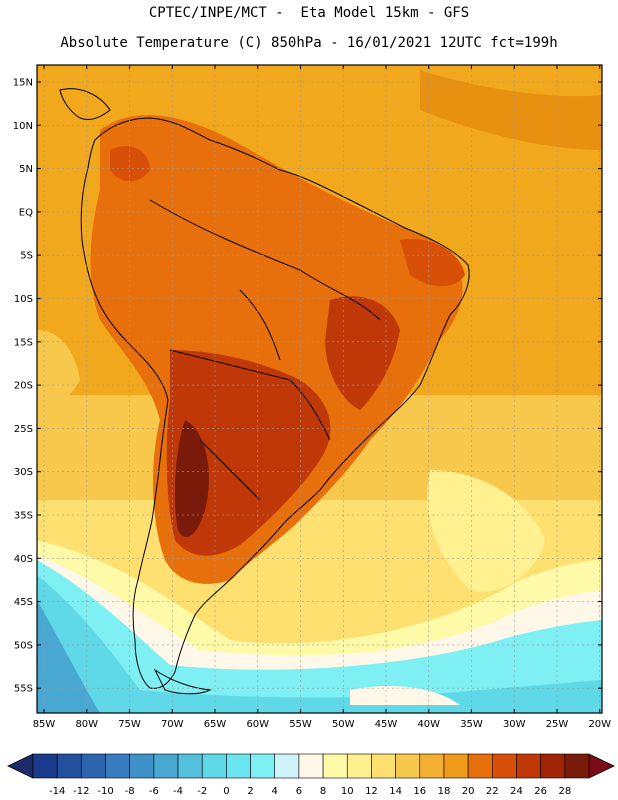  What do you see at coordinates (492, 791) in the screenshot?
I see `colorbar-label: 22` at bounding box center [492, 791].